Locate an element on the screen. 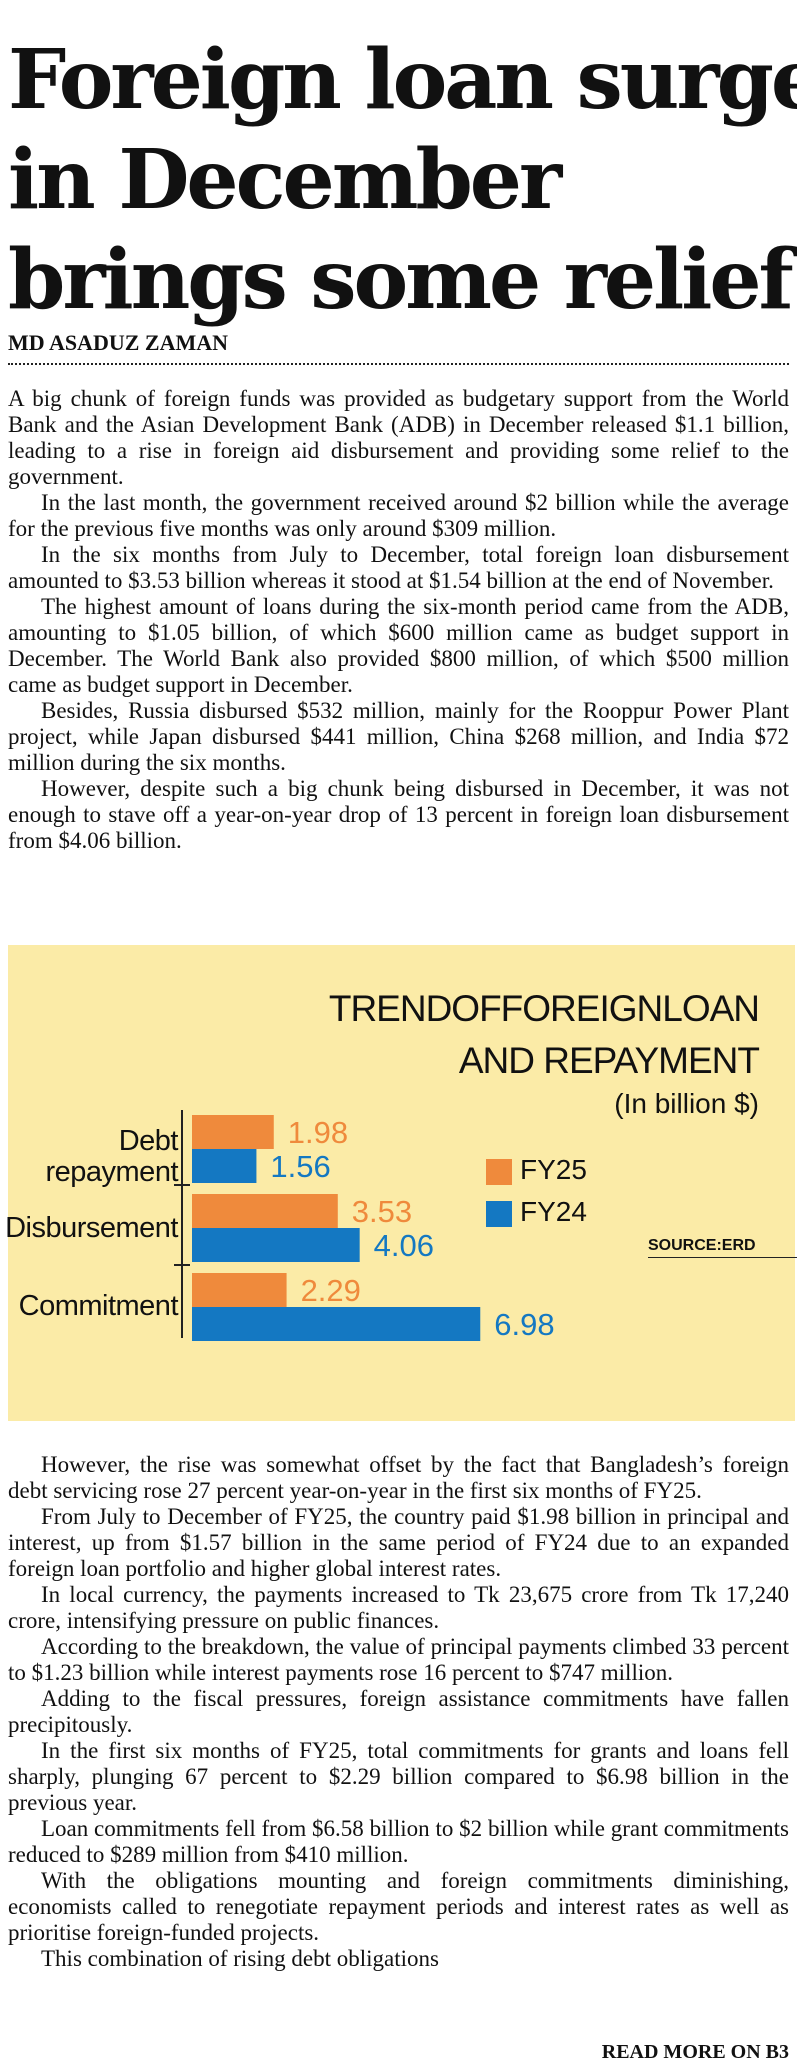 The width and height of the screenshot is (797, 2066). bar-value-label: 1.98 is located at coordinates (318, 1132).